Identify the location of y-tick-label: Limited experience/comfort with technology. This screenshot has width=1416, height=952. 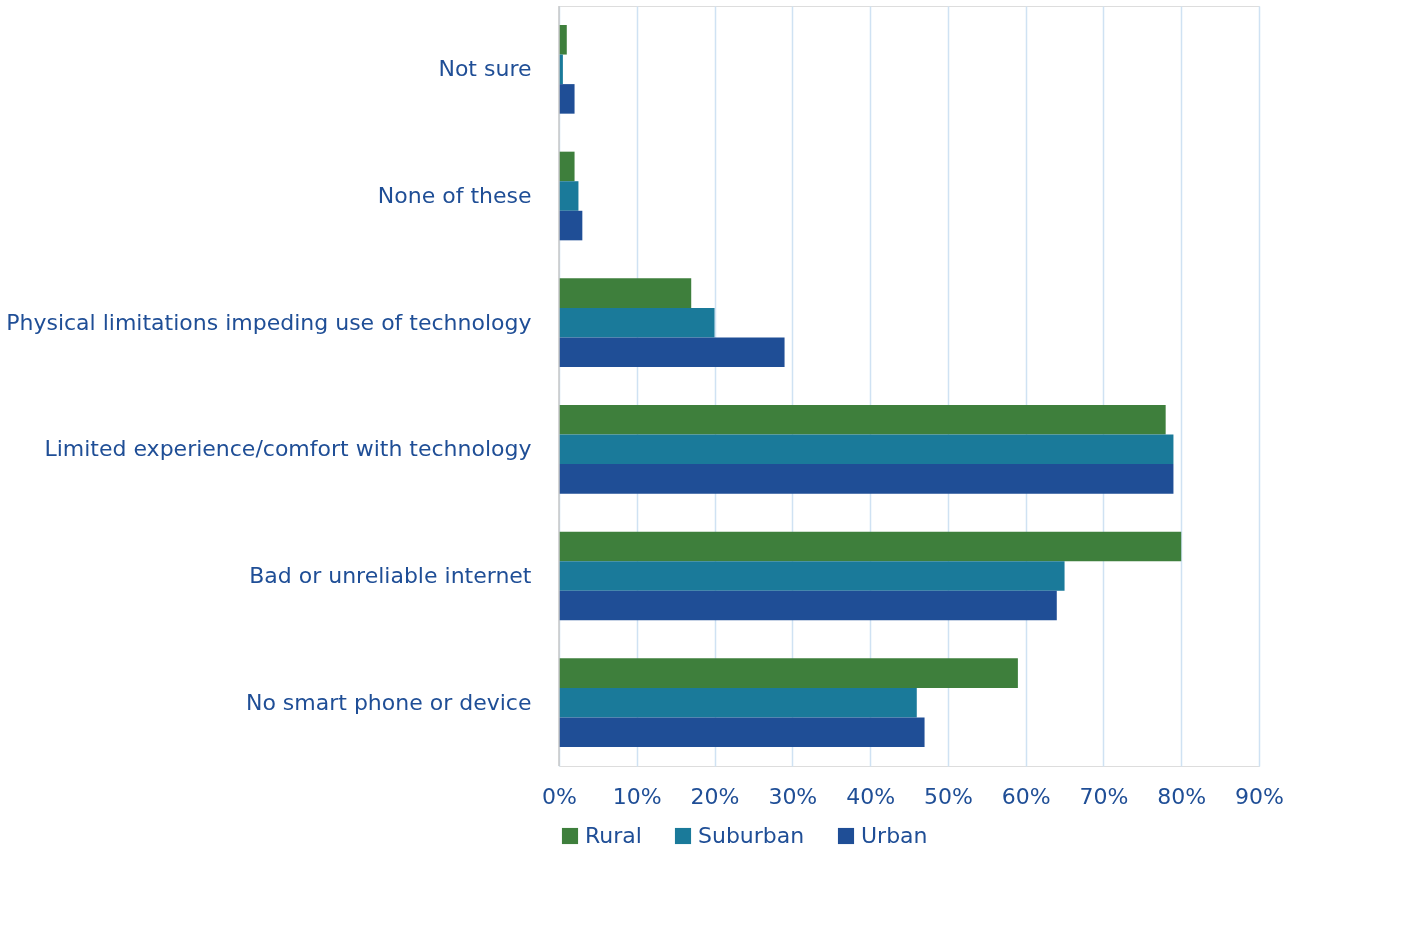
(288, 449).